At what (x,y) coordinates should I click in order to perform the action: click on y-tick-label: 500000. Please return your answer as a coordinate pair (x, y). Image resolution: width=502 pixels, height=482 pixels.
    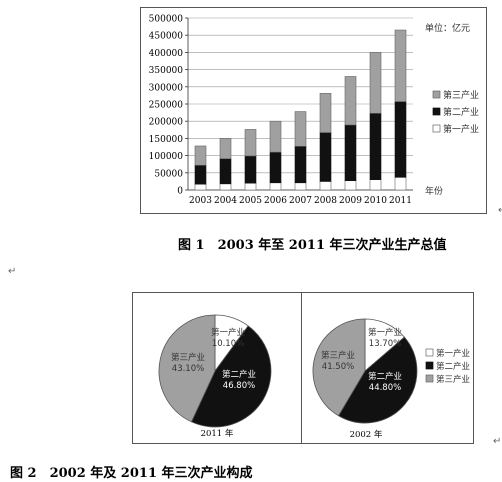
    Looking at the image, I should click on (166, 20).